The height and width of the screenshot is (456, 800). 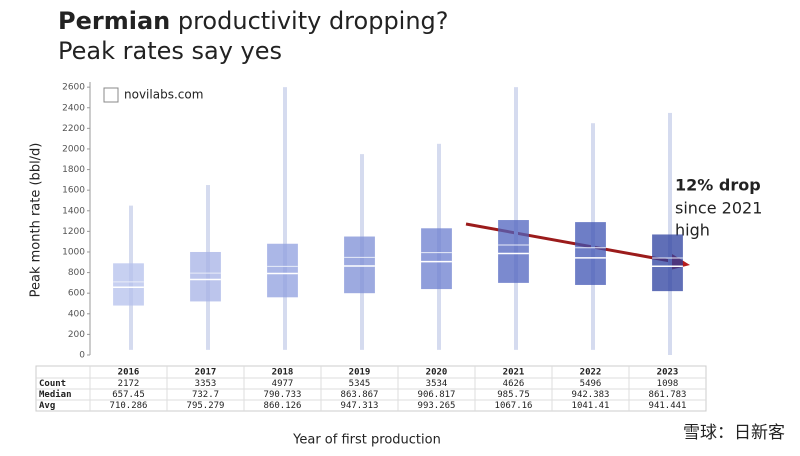 I want to click on table-cell: 1067.16, so click(x=514, y=406).